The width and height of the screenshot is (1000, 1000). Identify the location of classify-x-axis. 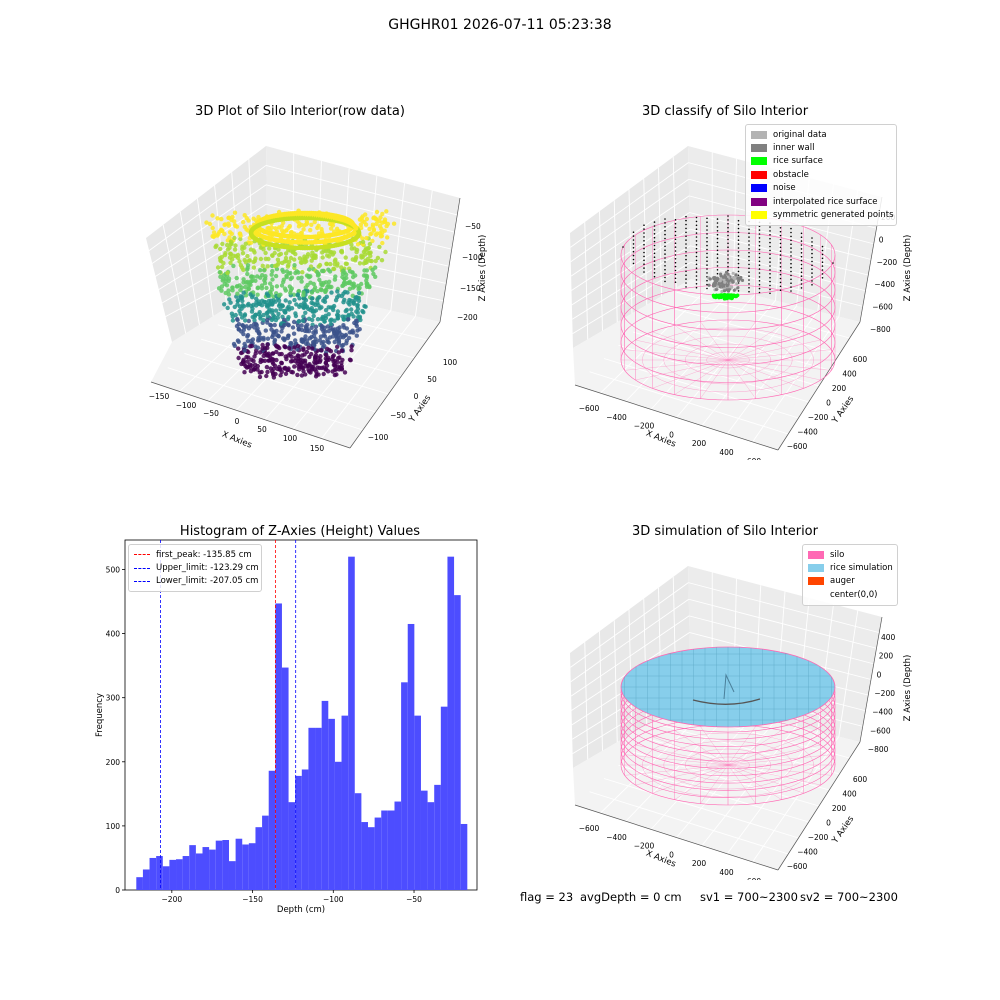
(676, 417).